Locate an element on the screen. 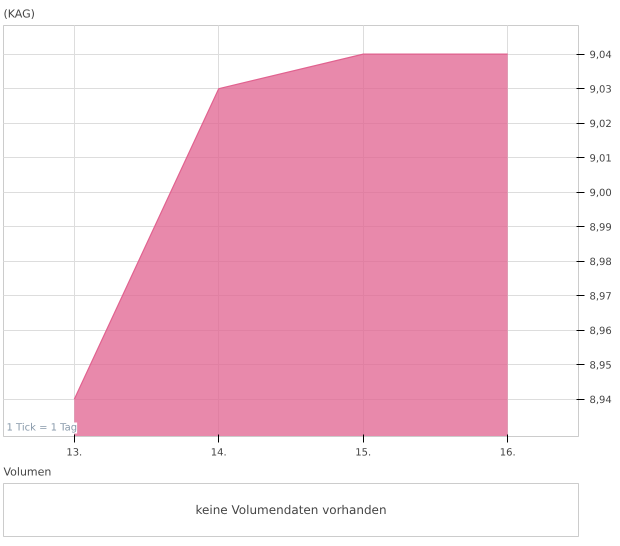 The image size is (620, 546). x-tick-label: 13. is located at coordinates (74, 453).